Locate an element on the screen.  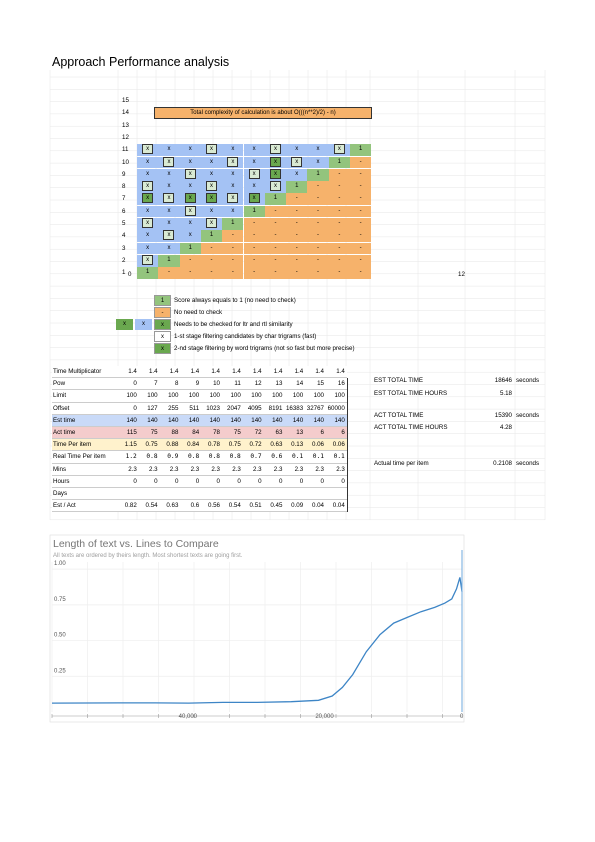
legend-swatch: 1 is located at coordinates (162, 300).